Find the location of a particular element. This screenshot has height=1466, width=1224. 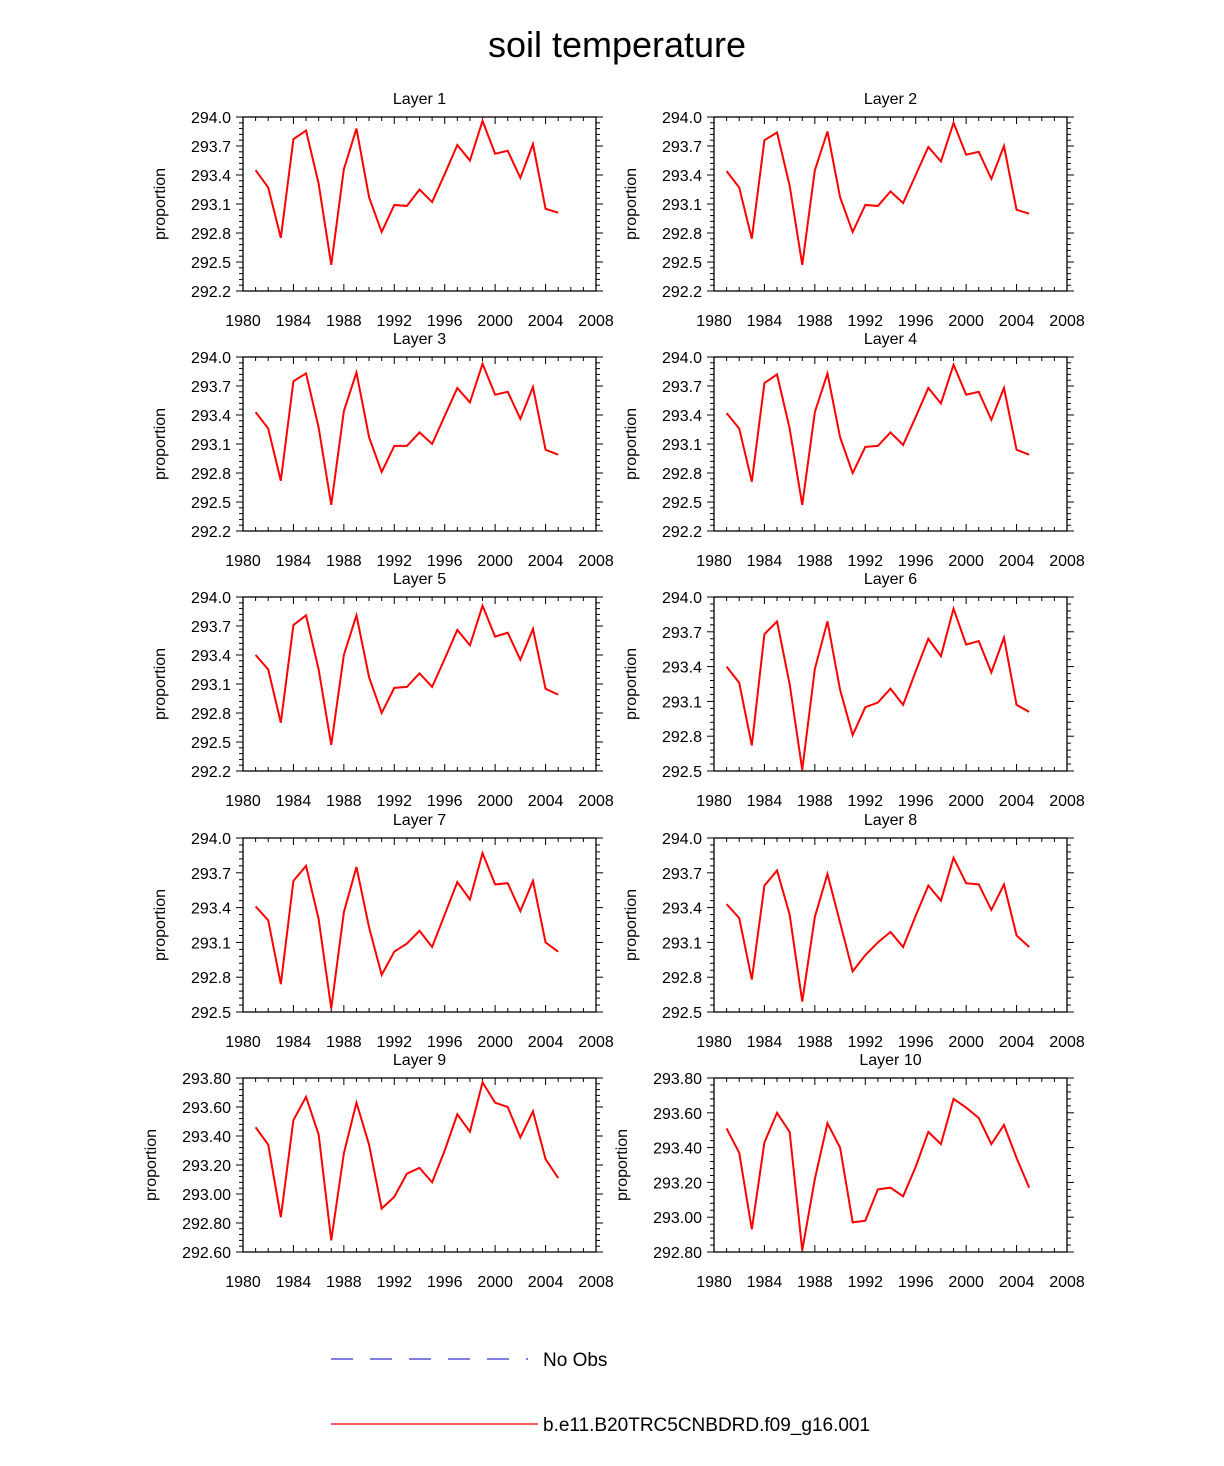

figure-title: soil temperature is located at coordinates (617, 44).